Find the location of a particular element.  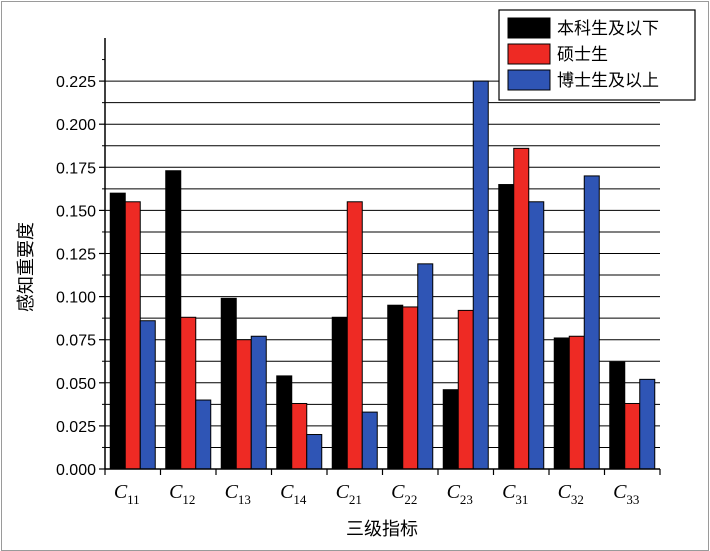

x-tick-label: C31 is located at coordinates (515, 494).